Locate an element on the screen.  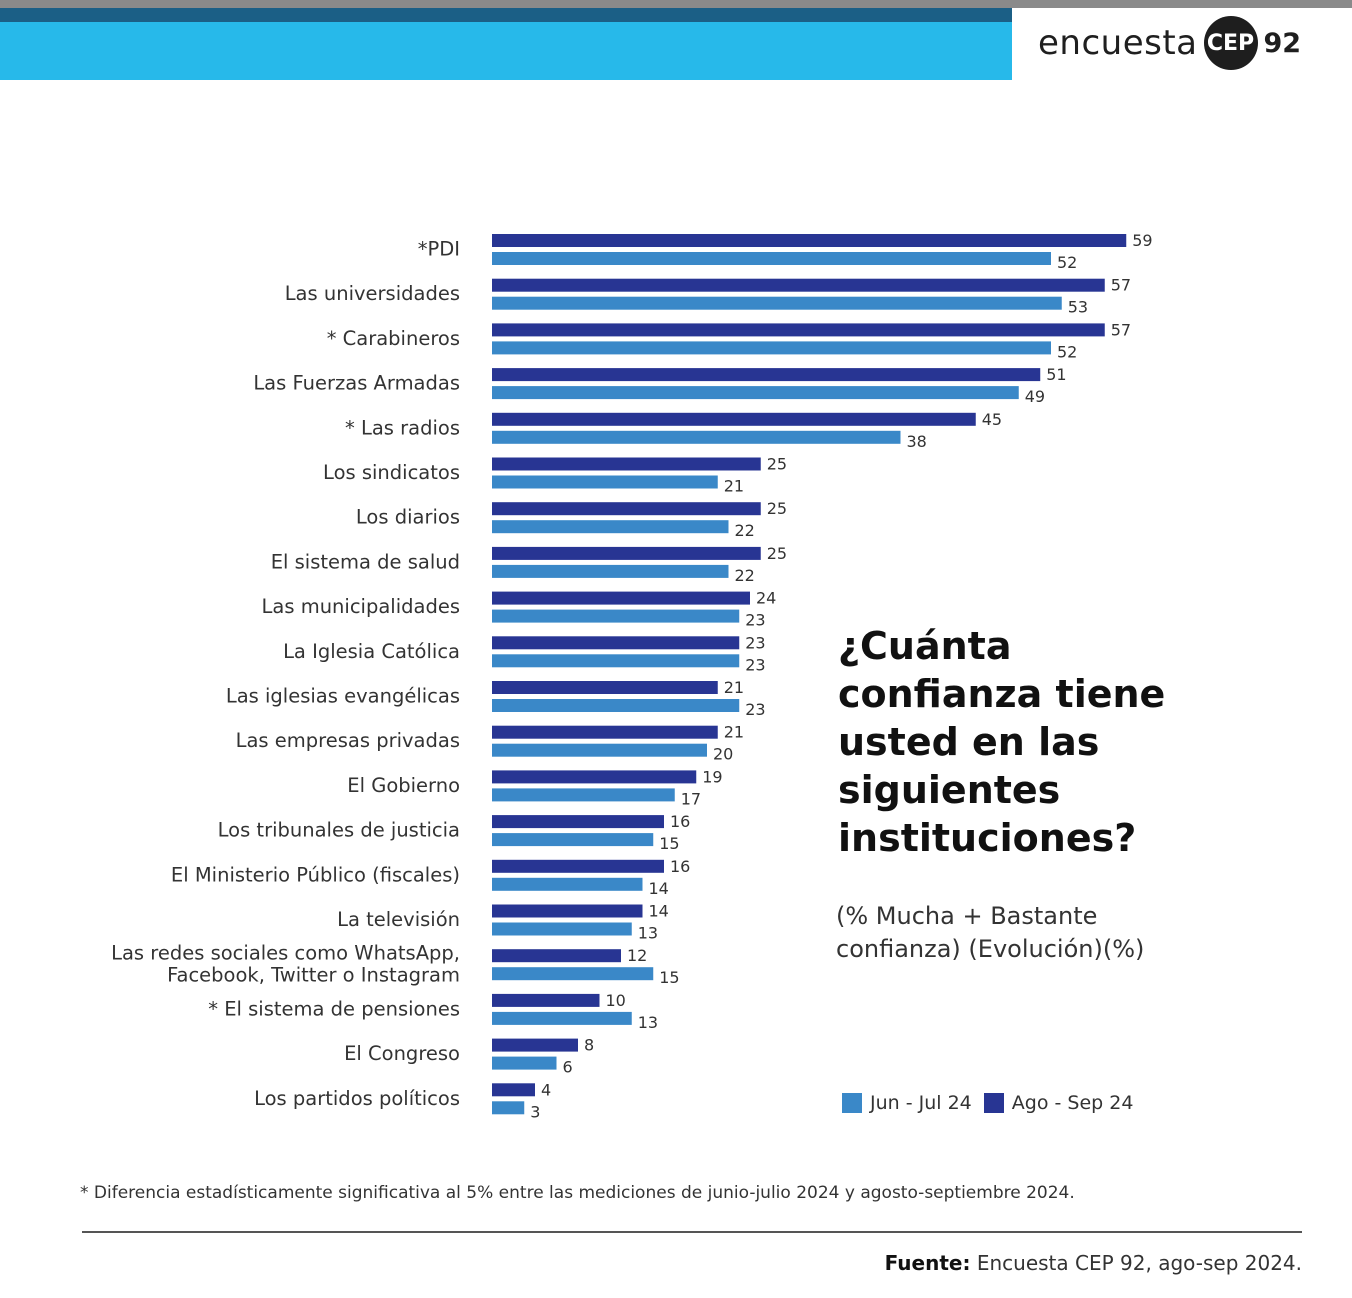
legend-item-ago-sep: Ago - Sep 24 is located at coordinates (1058, 1103).